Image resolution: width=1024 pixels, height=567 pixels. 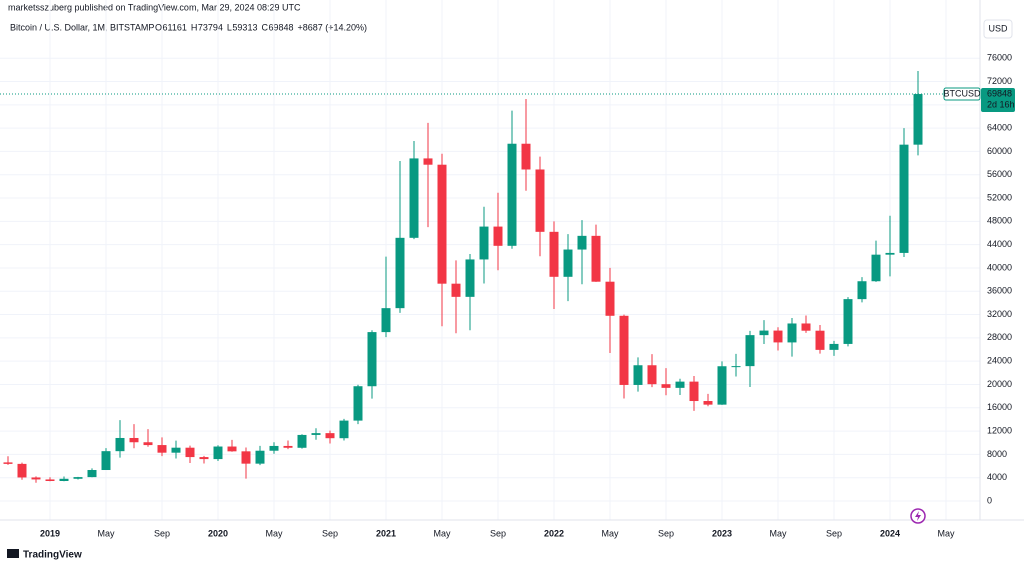 What do you see at coordinates (997, 454) in the screenshot?
I see `y-tick-label: 8000` at bounding box center [997, 454].